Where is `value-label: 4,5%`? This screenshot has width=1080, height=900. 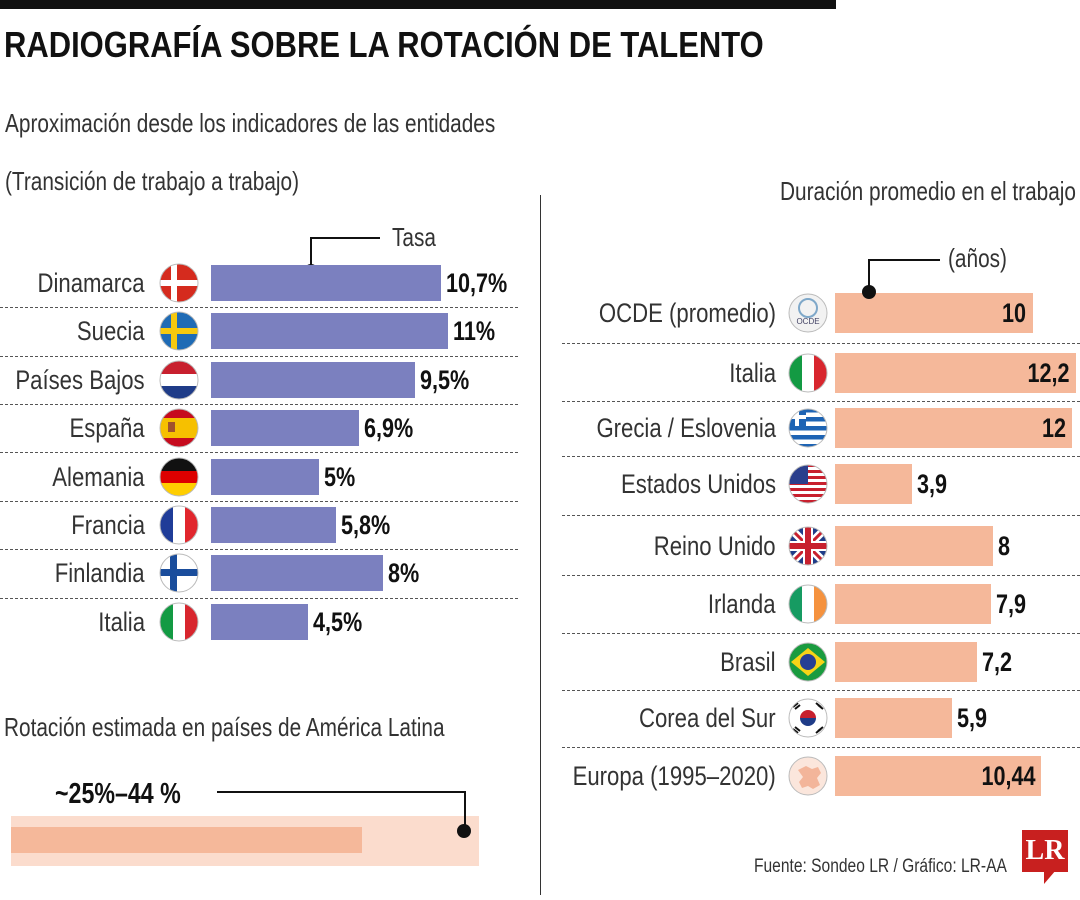
value-label: 4,5% is located at coordinates (337, 621).